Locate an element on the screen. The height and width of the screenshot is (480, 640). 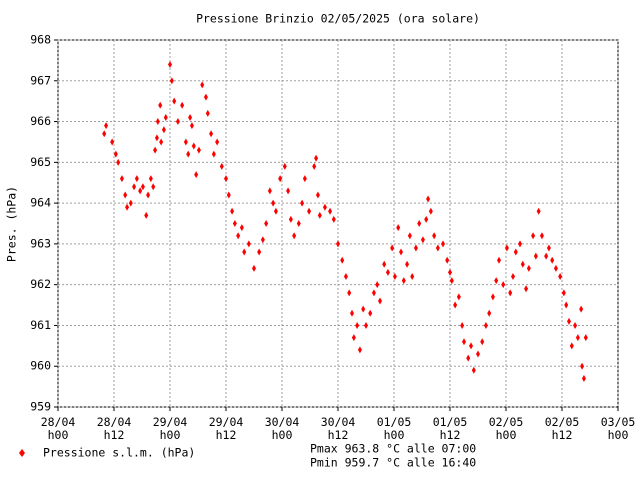
x-tick-label: 30/04 h12 is located at coordinates (338, 428).